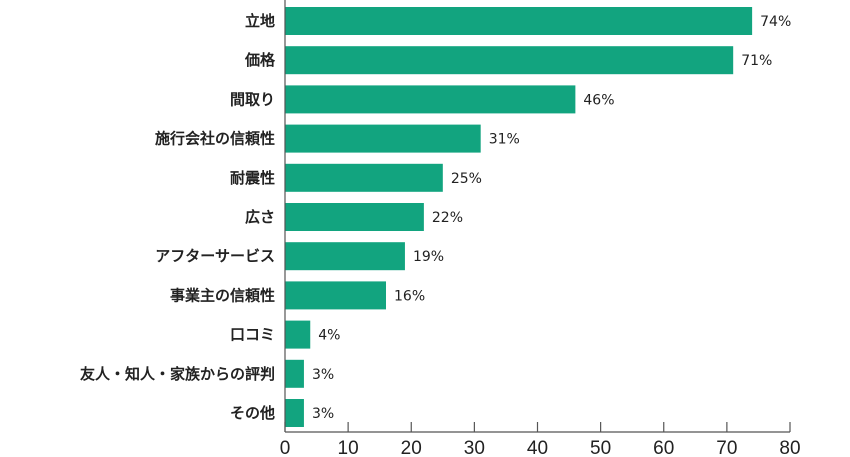 The height and width of the screenshot is (457, 850). I want to click on x-tick-label: 10, so click(348, 447).